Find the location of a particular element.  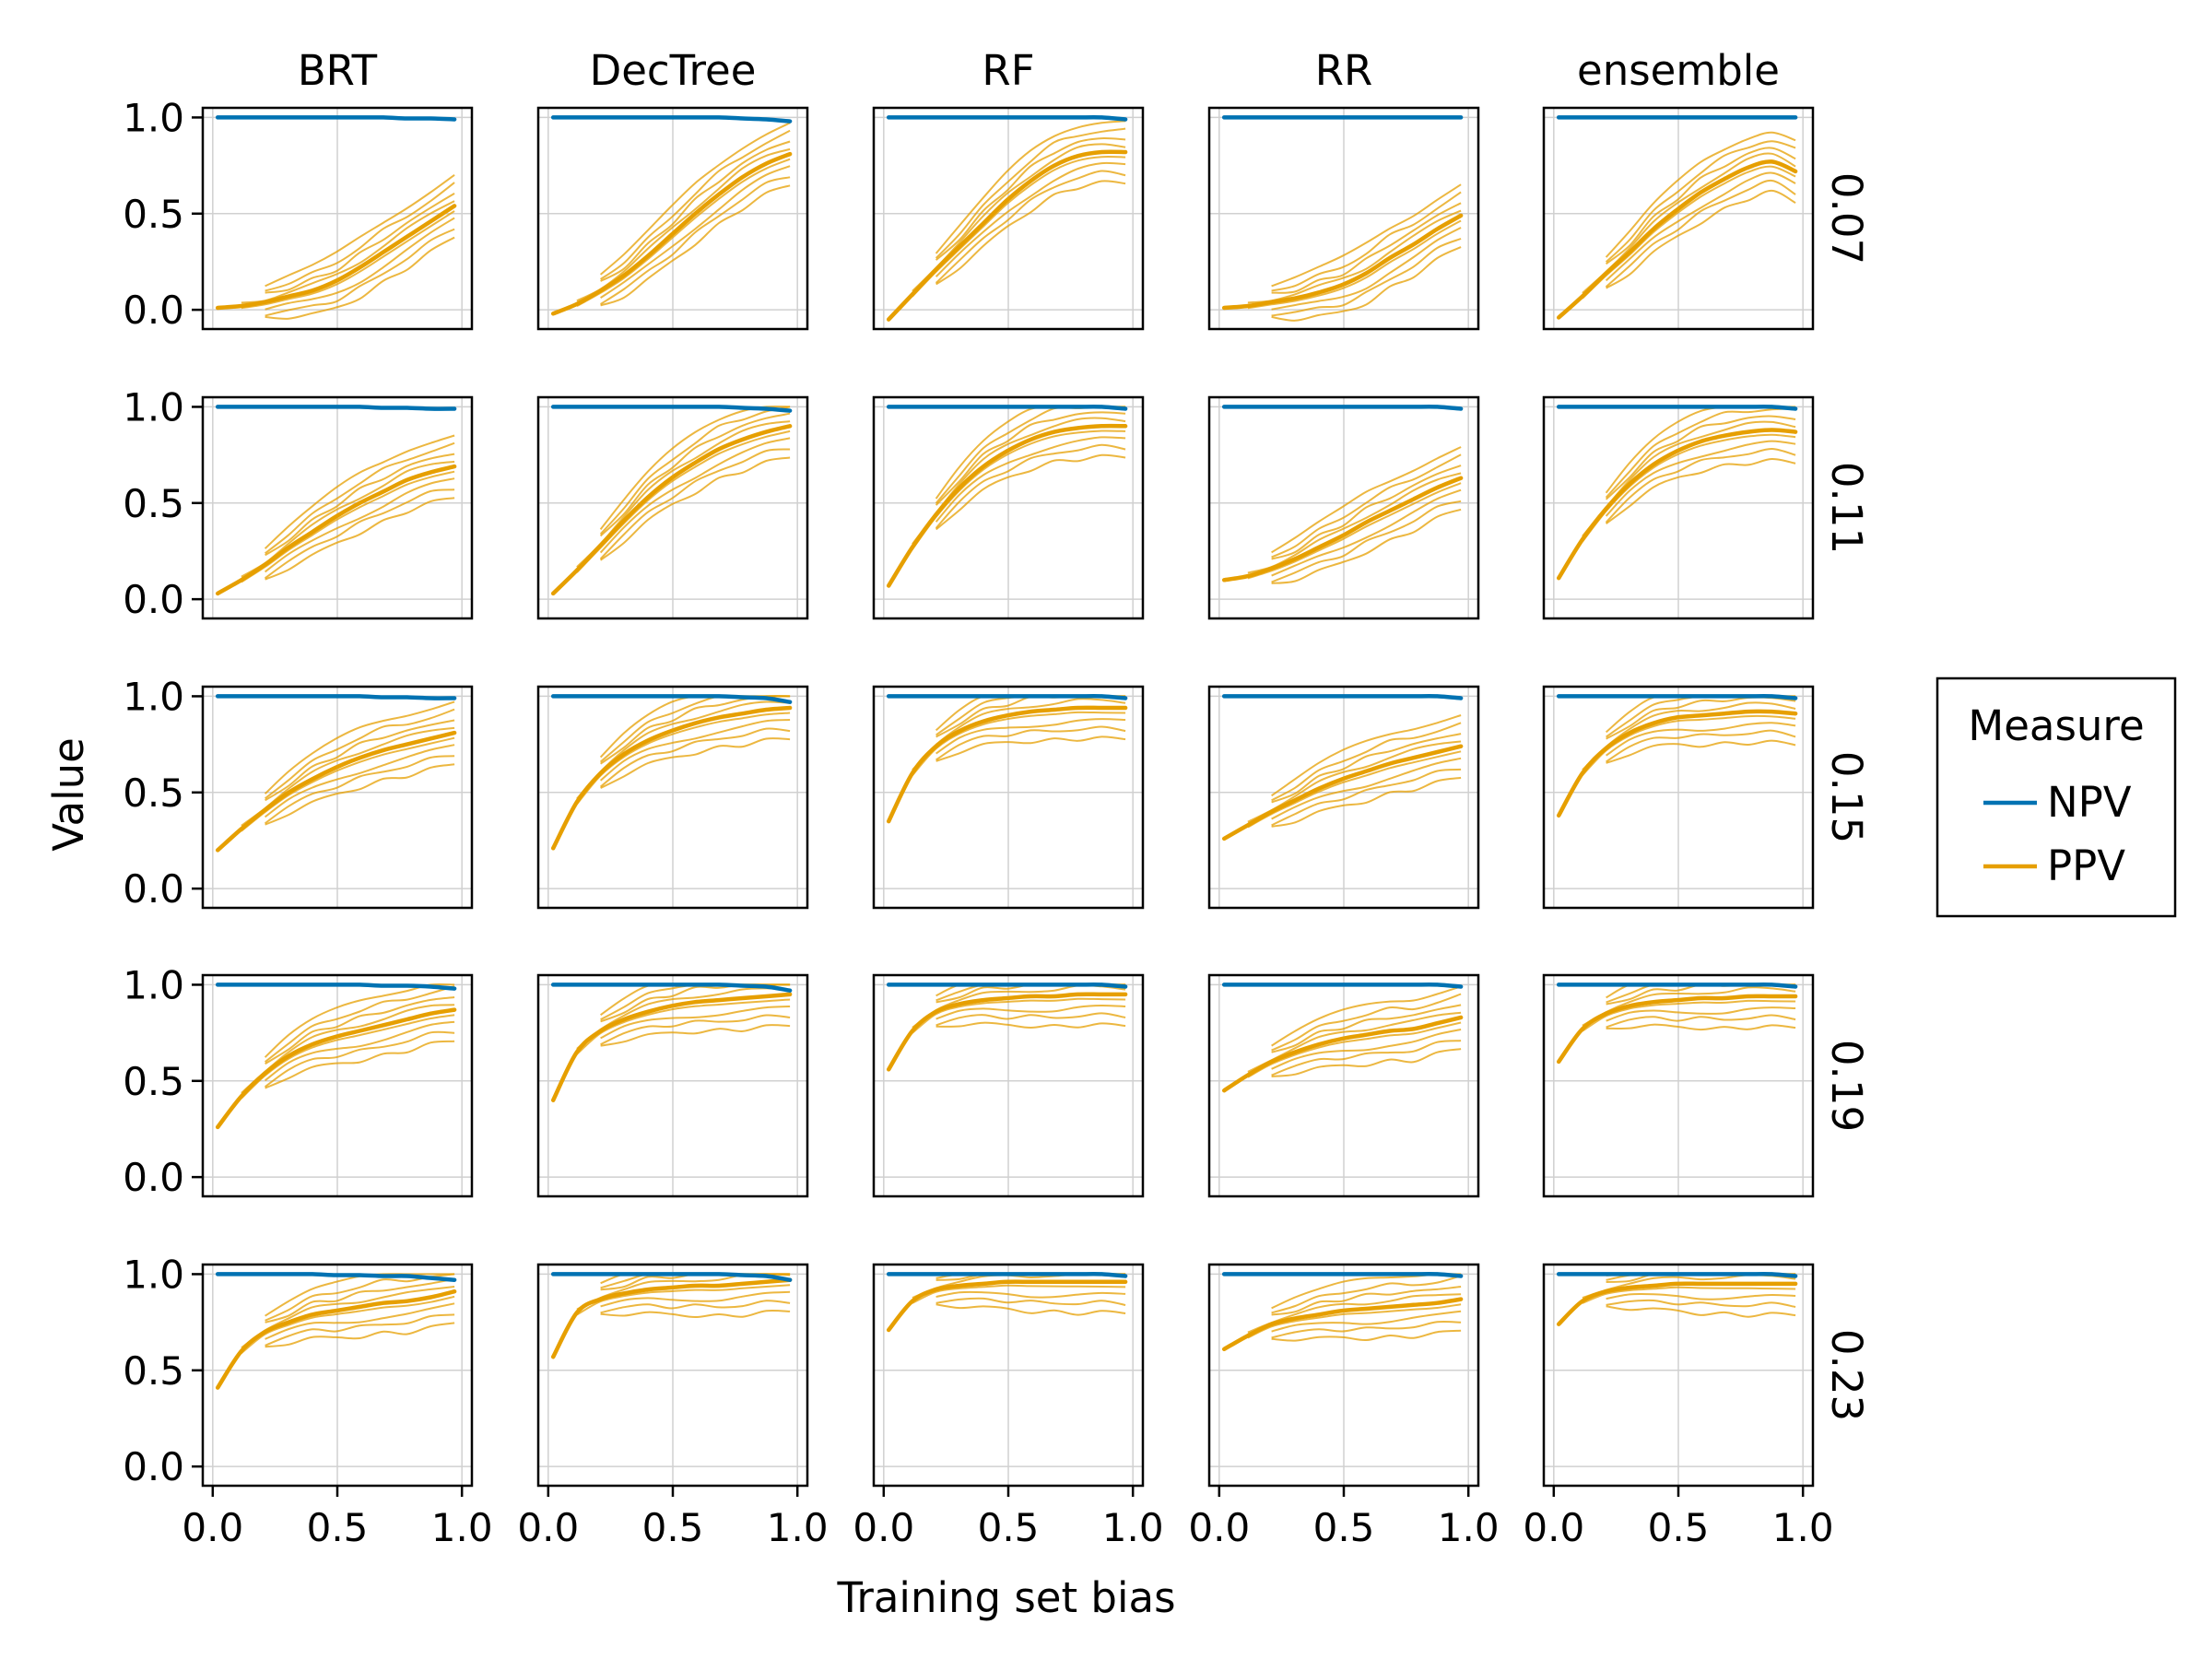

panel-dectree-0.11 is located at coordinates (672, 507).